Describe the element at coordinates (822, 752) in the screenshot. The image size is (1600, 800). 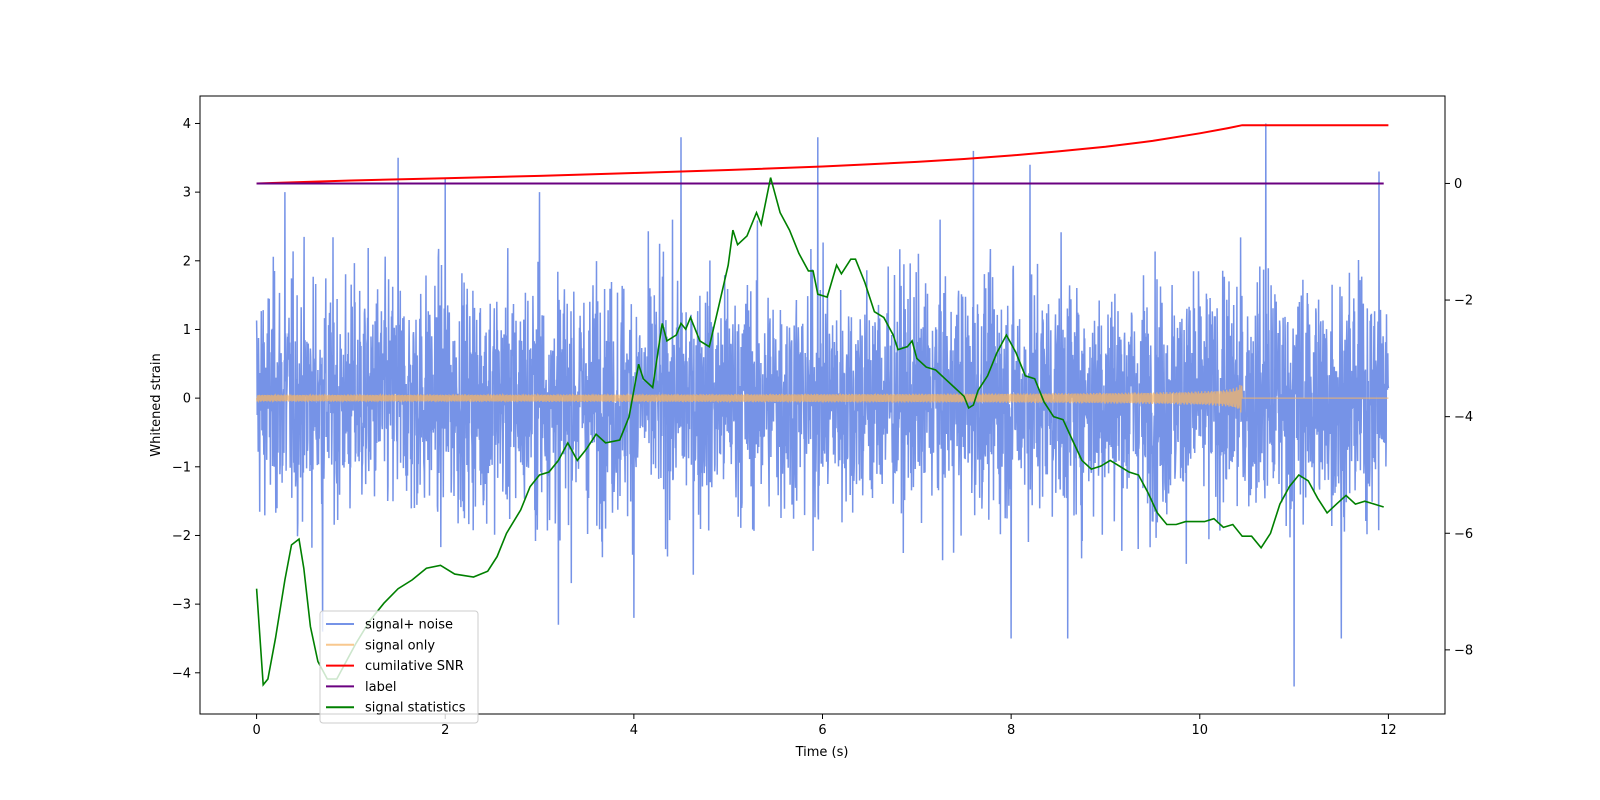
I see `x-axis-label: Time (s)` at that location.